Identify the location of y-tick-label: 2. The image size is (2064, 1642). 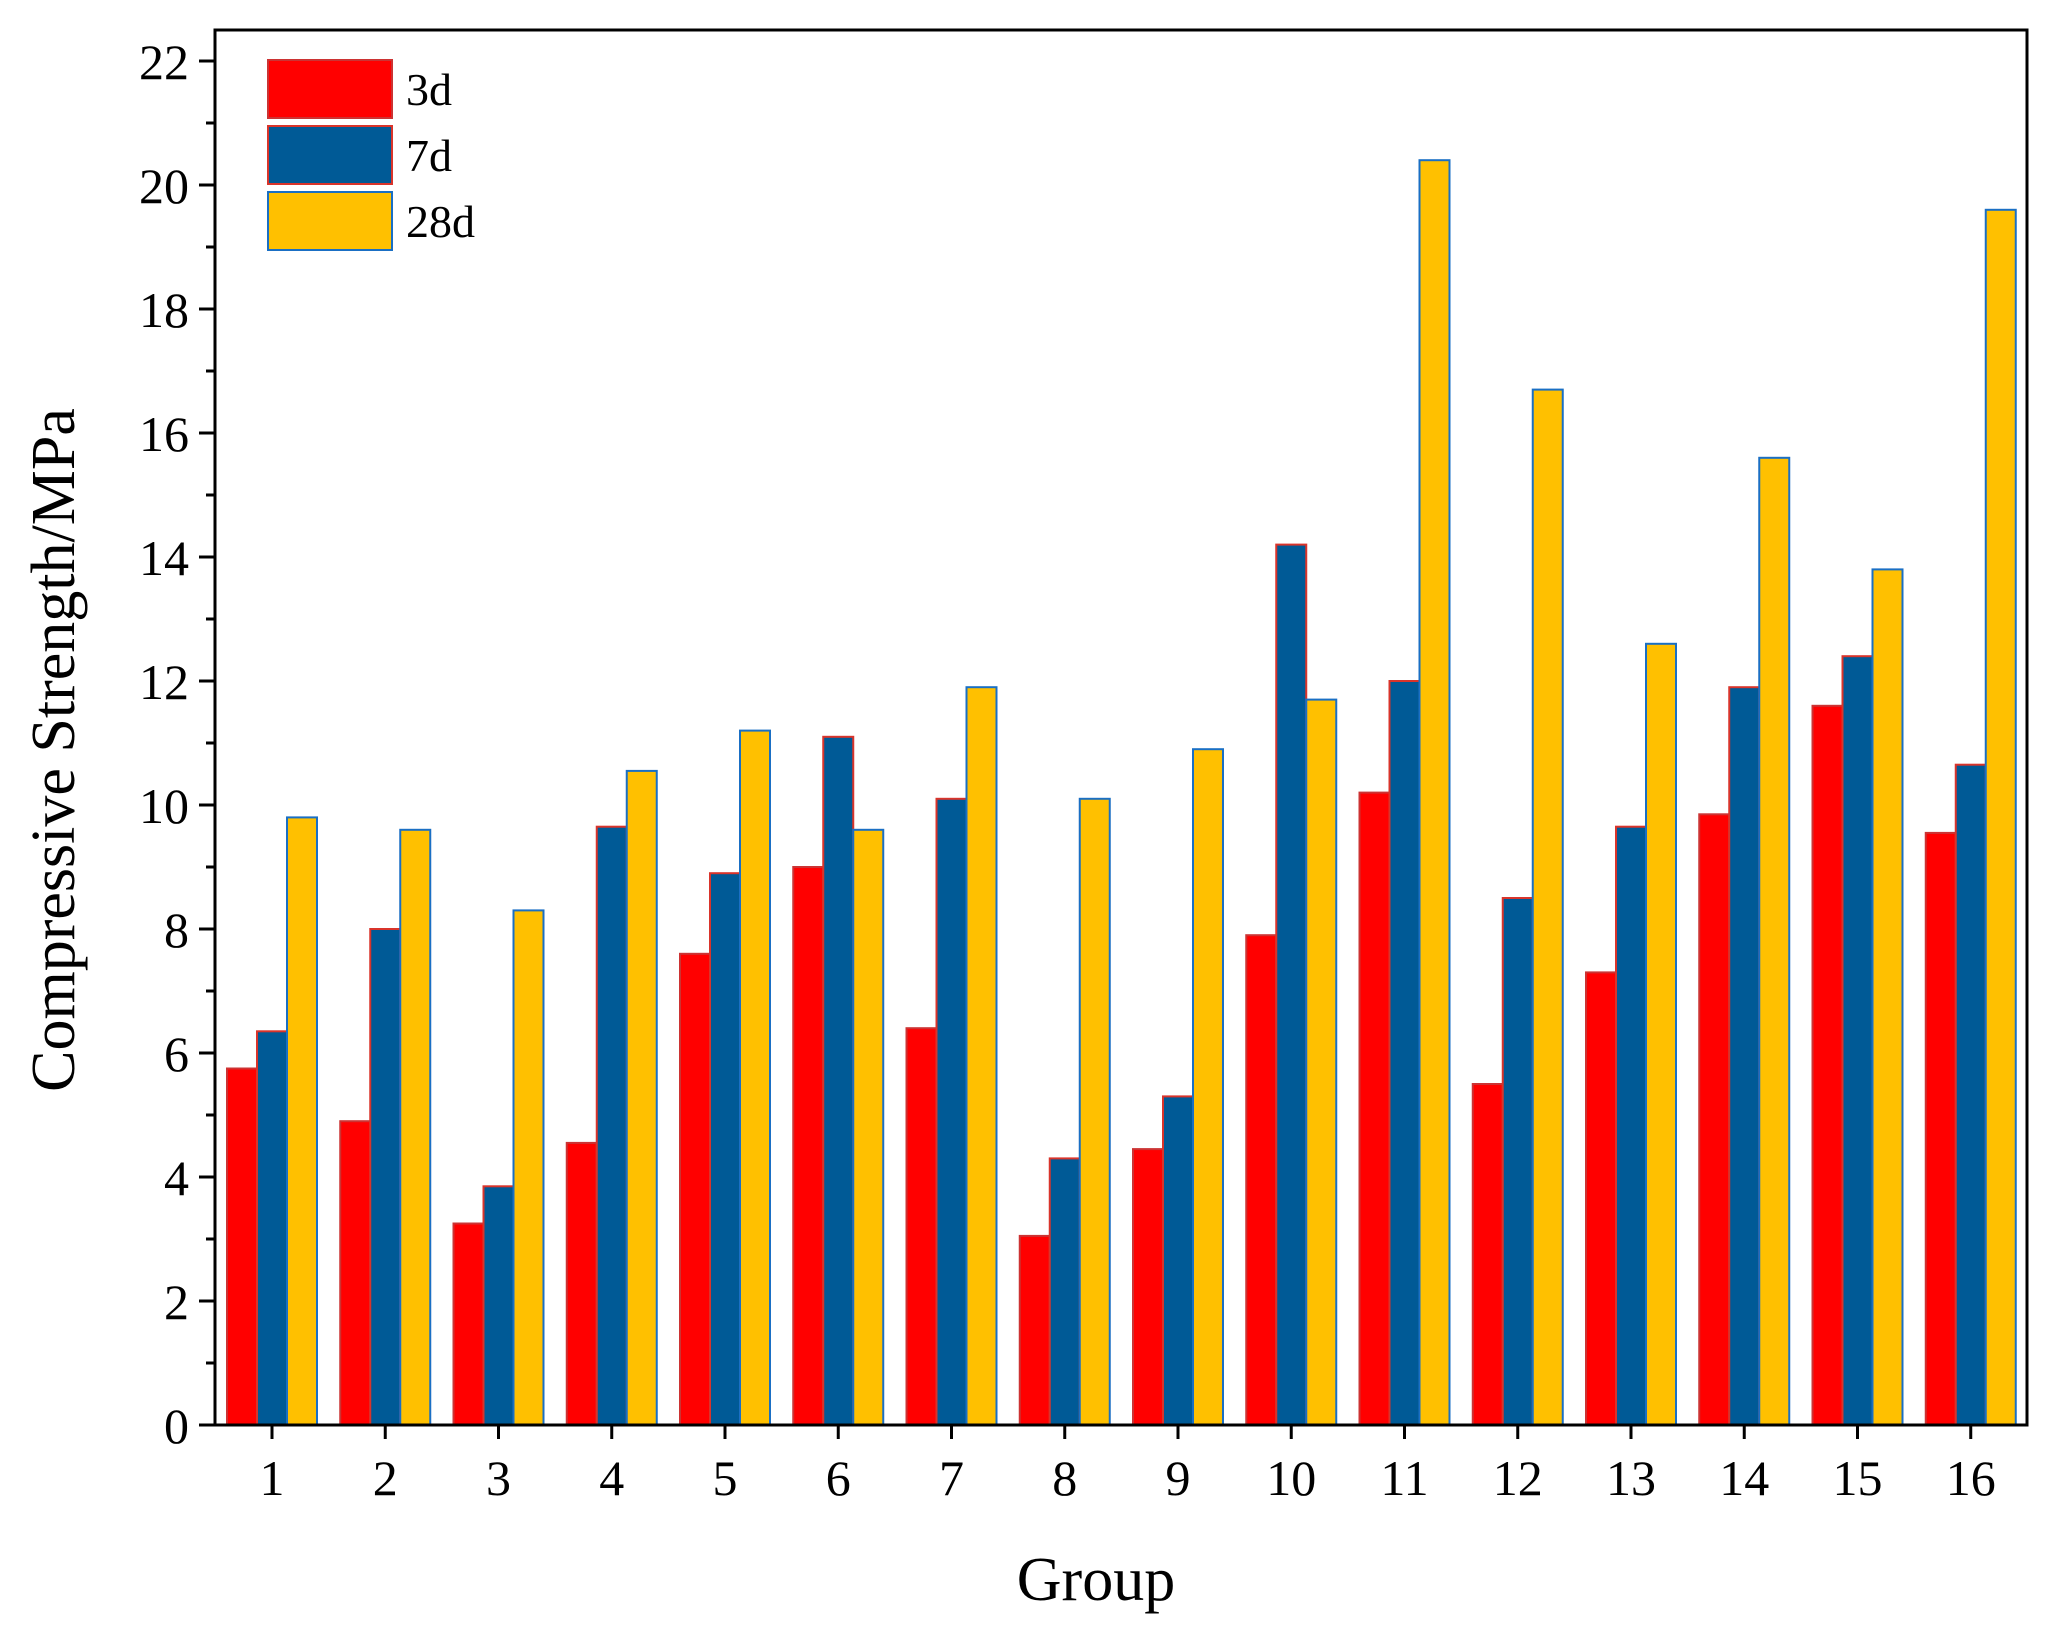
(176, 1302).